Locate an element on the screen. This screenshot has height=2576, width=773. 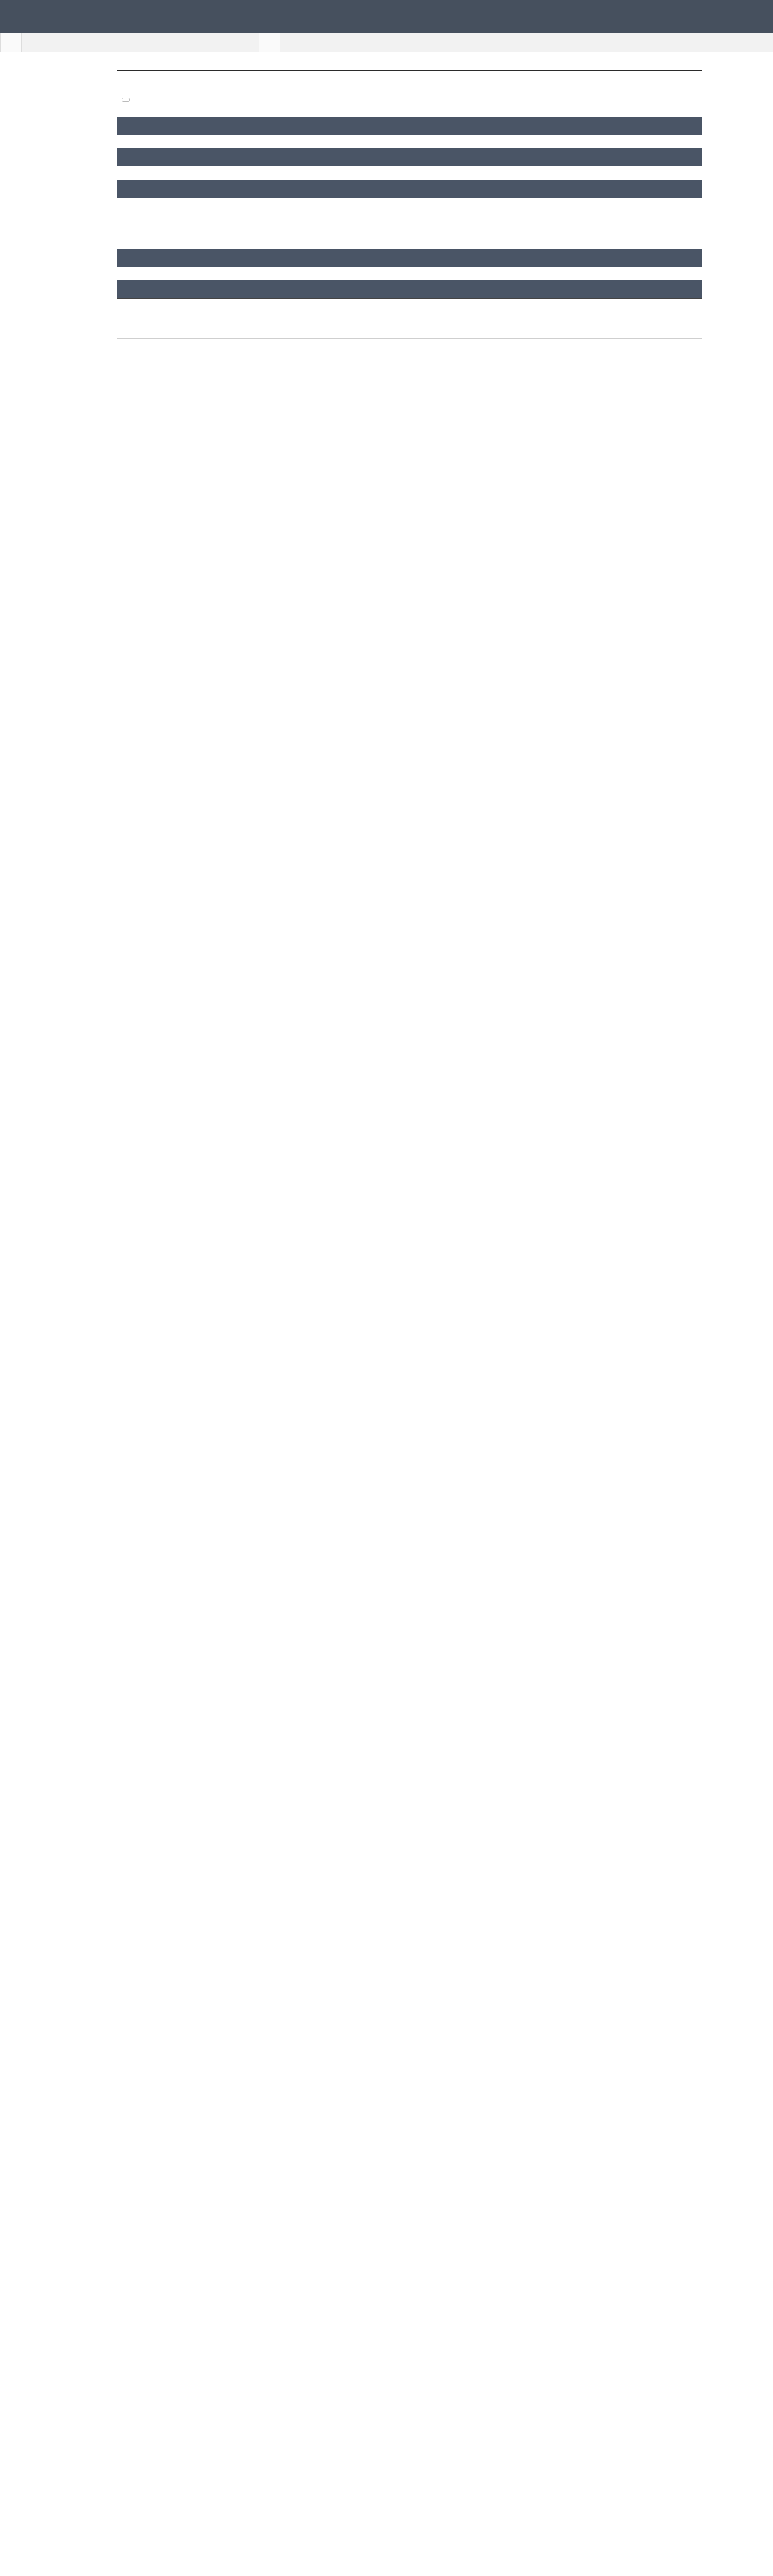
tab-center-label is located at coordinates (11, 43).